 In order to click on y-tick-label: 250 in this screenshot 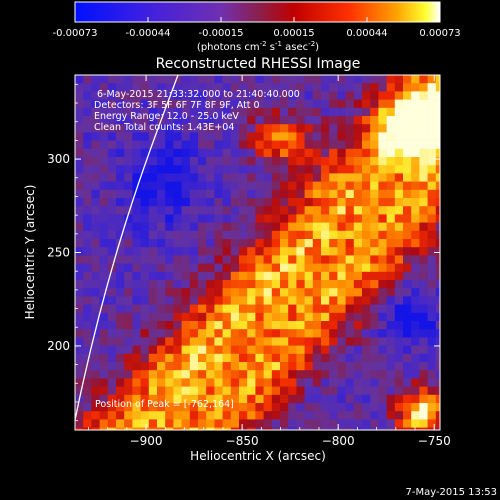, I will do `click(58, 253)`.